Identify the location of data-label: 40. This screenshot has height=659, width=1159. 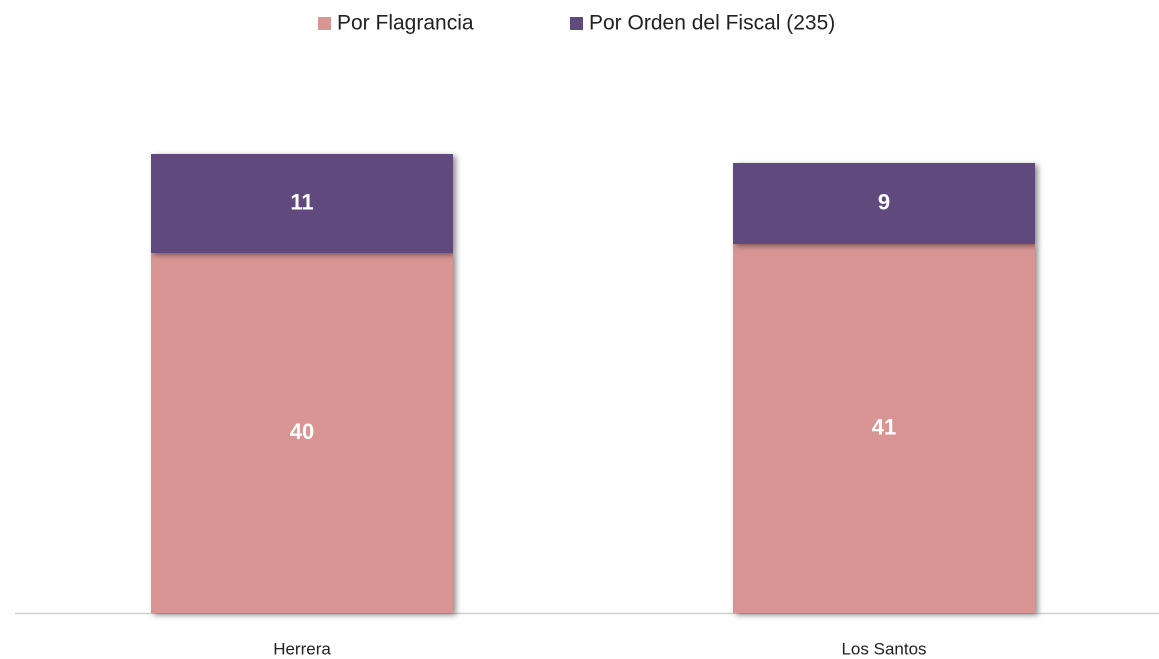
(302, 431).